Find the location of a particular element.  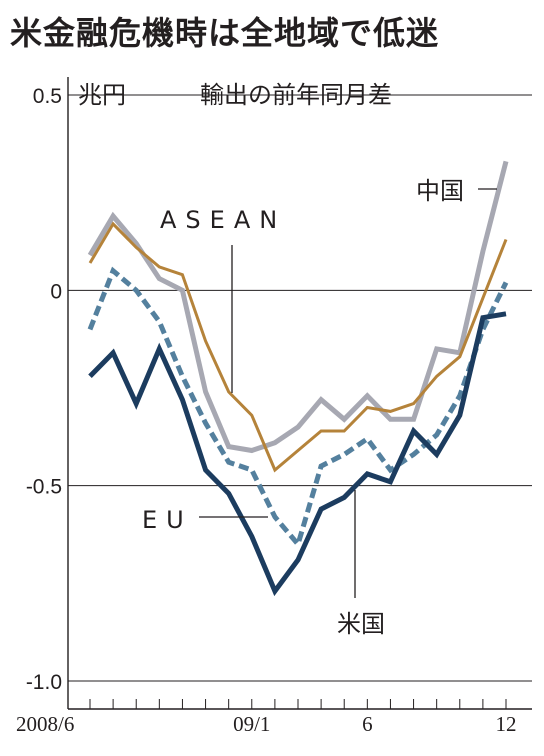

y-tick-label: 0 is located at coordinates (56, 291).